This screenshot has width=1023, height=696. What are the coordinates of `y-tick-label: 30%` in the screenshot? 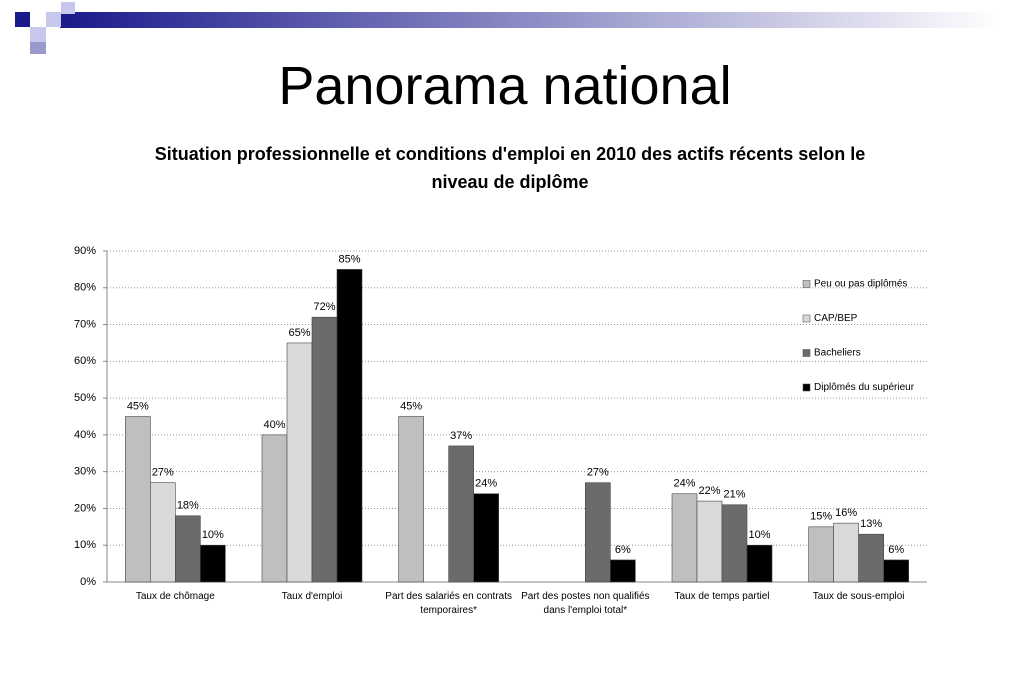 It's located at (85, 472).